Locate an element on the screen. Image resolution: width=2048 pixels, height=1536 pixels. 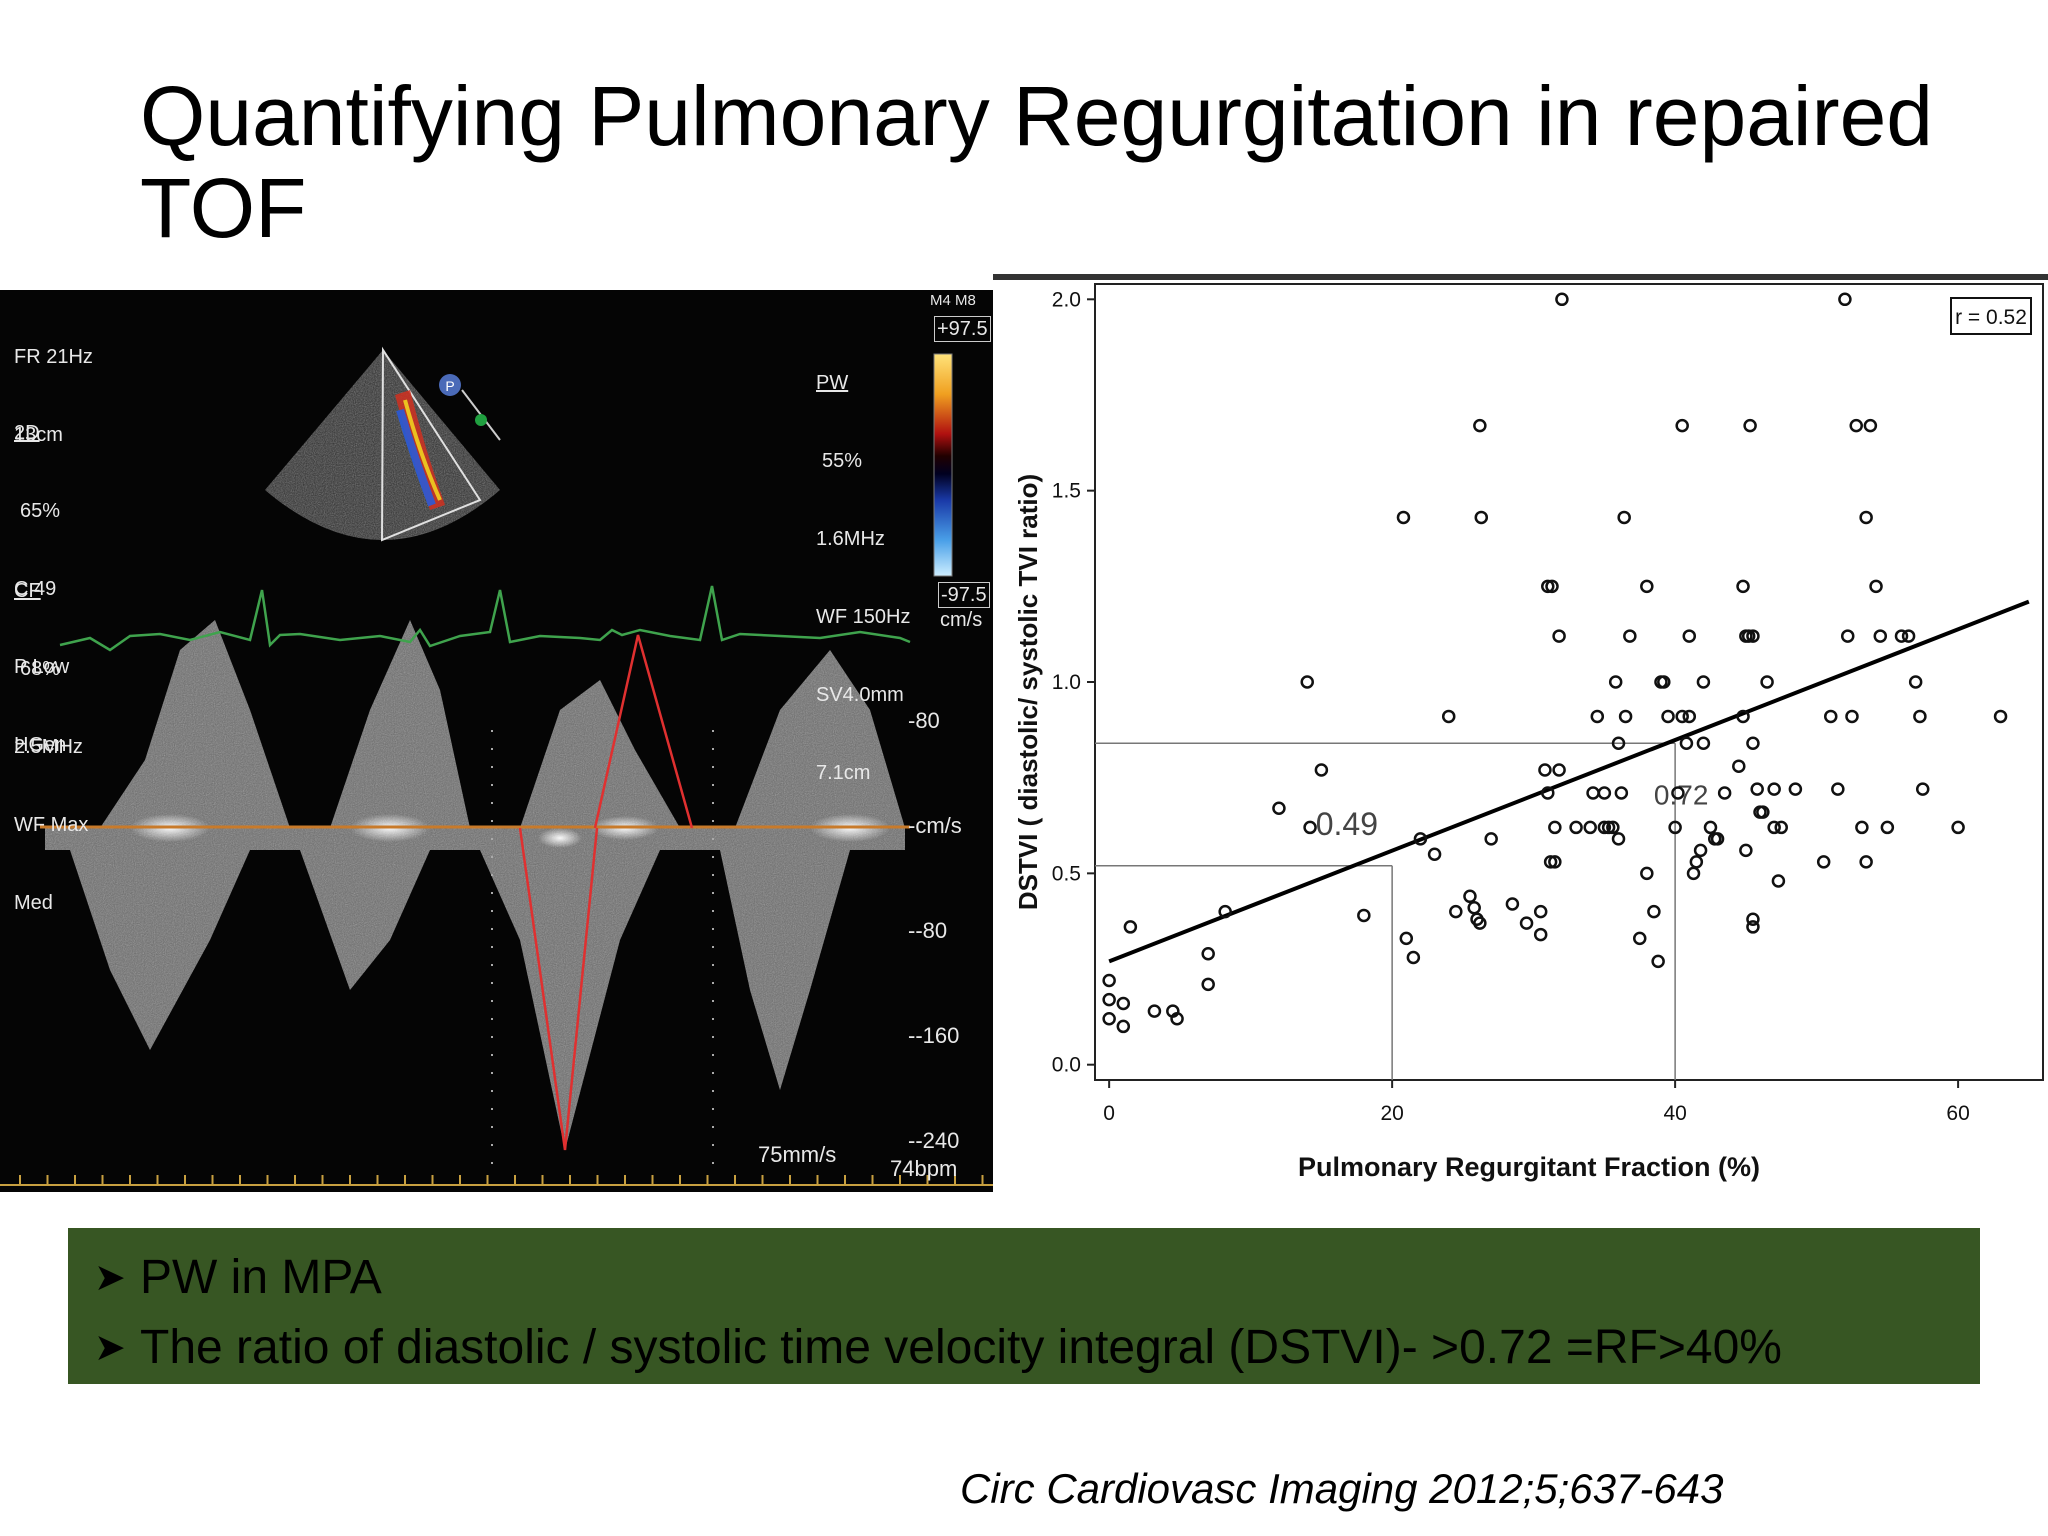
probe-icon is located at coordinates (450, 385).